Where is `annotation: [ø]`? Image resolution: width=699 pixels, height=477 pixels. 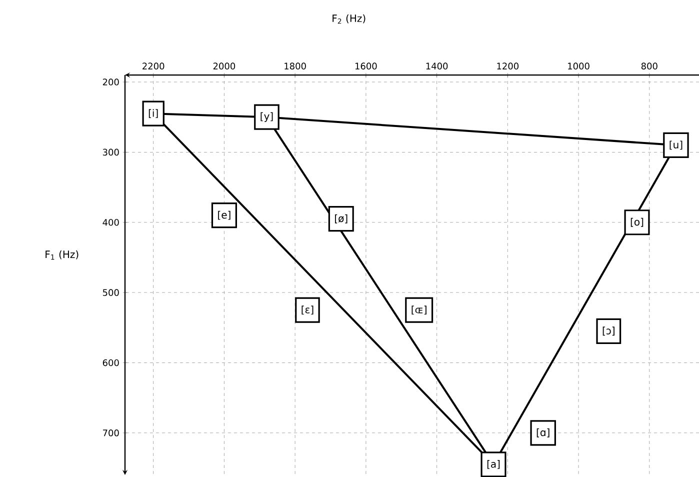 annotation: [ø] is located at coordinates (341, 219).